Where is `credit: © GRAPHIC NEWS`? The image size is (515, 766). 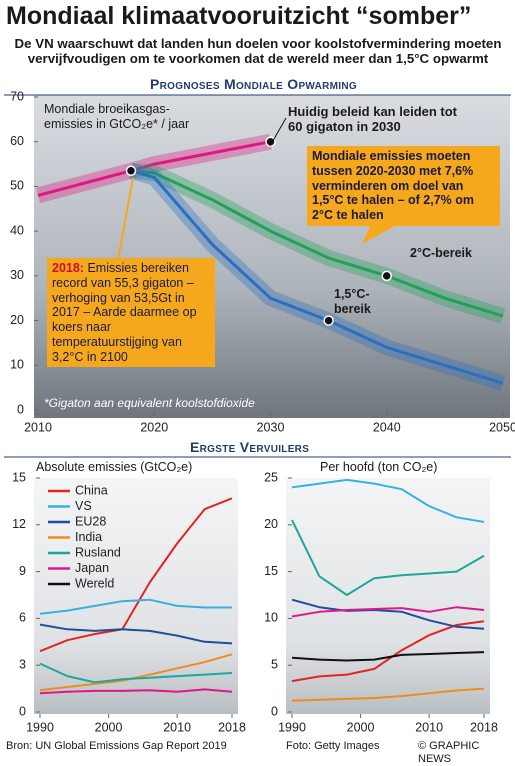 credit: © GRAPHIC NEWS is located at coordinates (449, 752).